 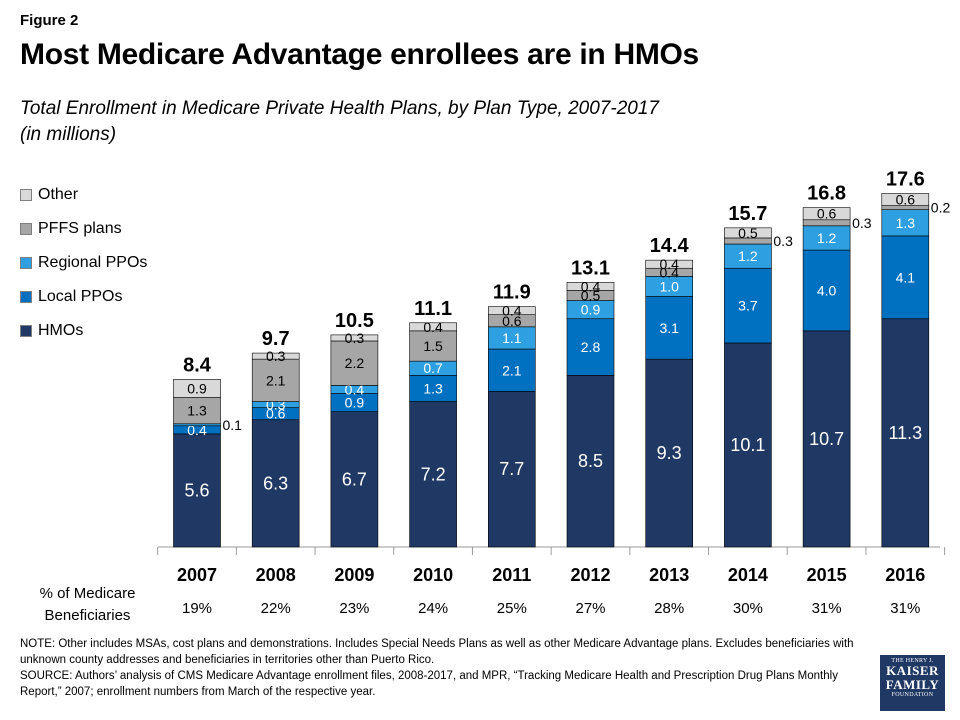 What do you see at coordinates (197, 575) in the screenshot?
I see `x-tick-label: 2007` at bounding box center [197, 575].